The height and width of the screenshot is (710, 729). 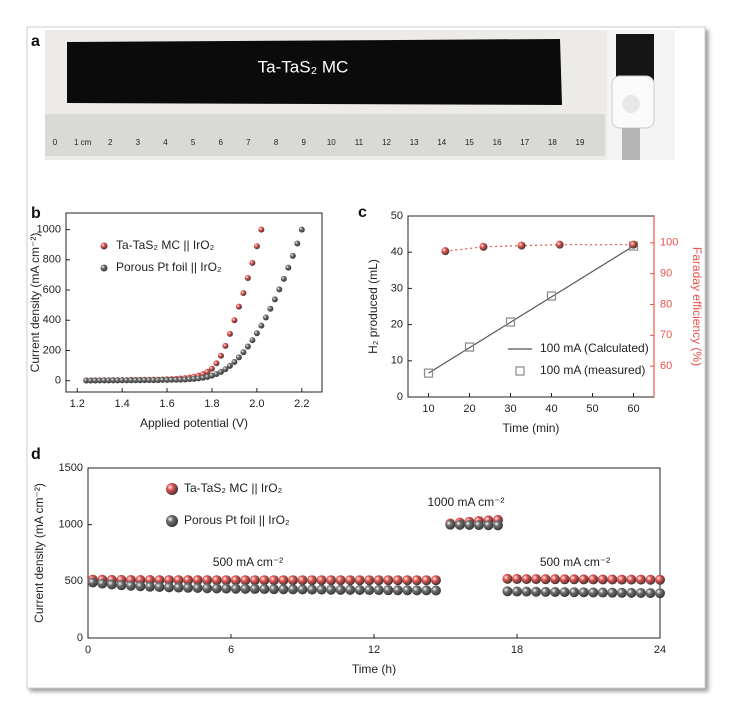 I want to click on device-rod, so click(x=631, y=144).